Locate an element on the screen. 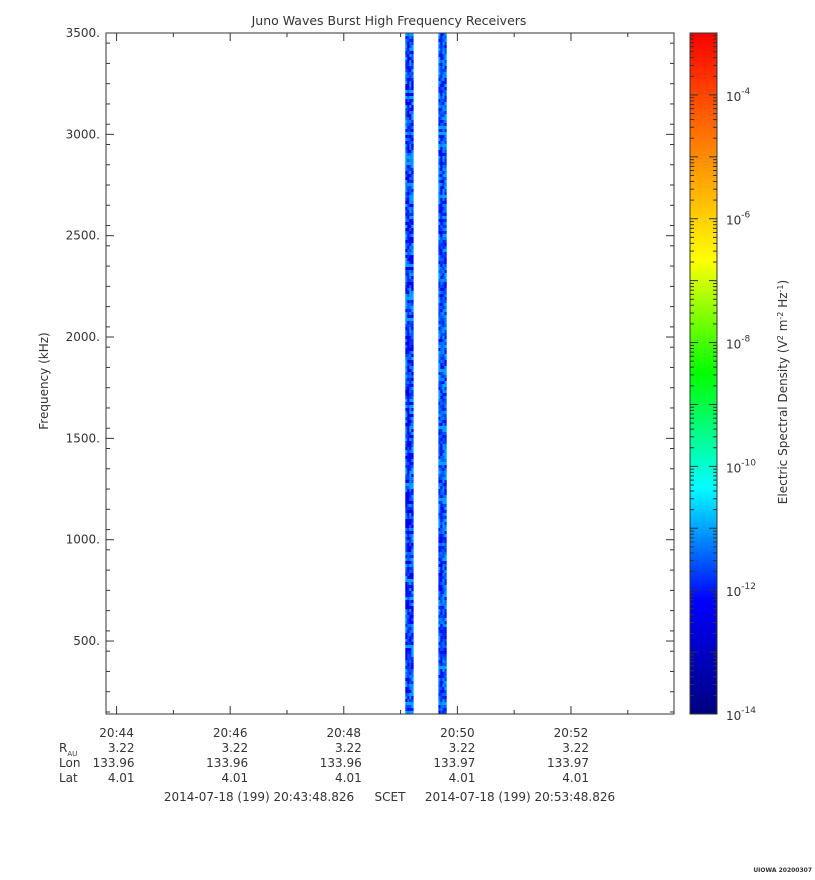 Image resolution: width=815 pixels, height=880 pixels. colorbar-tick-label: 10⁻¹⁰ is located at coordinates (741, 466).